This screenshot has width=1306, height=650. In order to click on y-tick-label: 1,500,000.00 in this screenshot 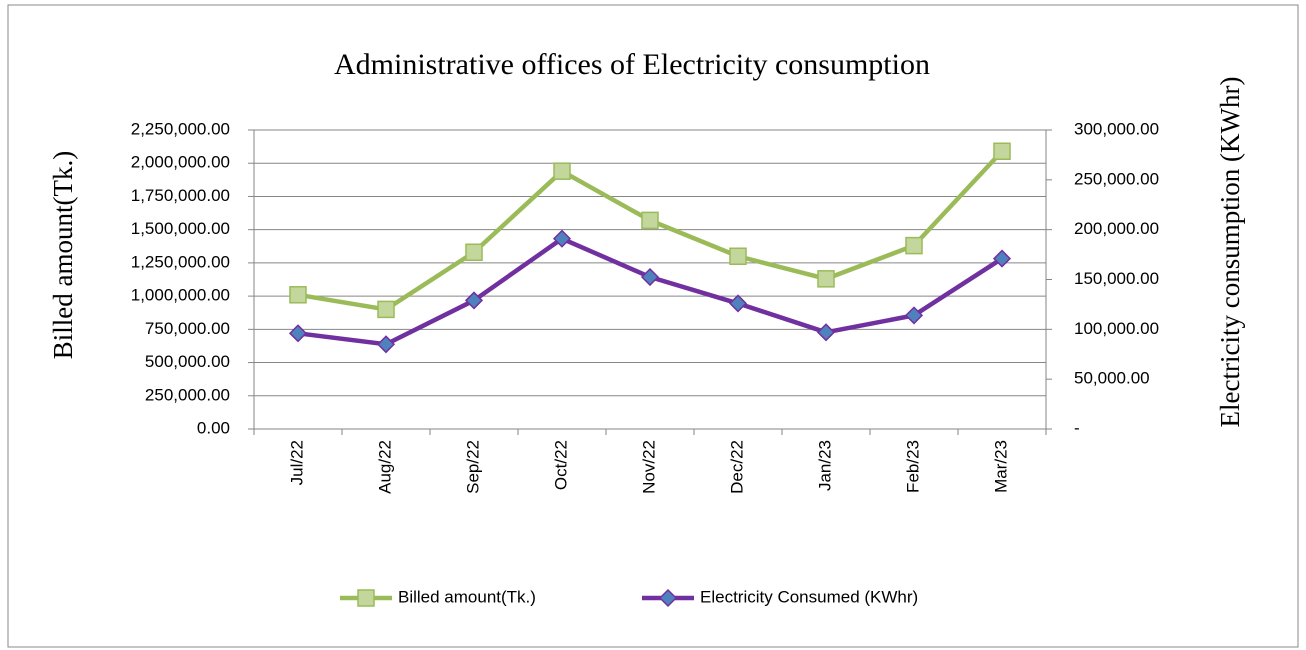, I will do `click(180, 228)`.